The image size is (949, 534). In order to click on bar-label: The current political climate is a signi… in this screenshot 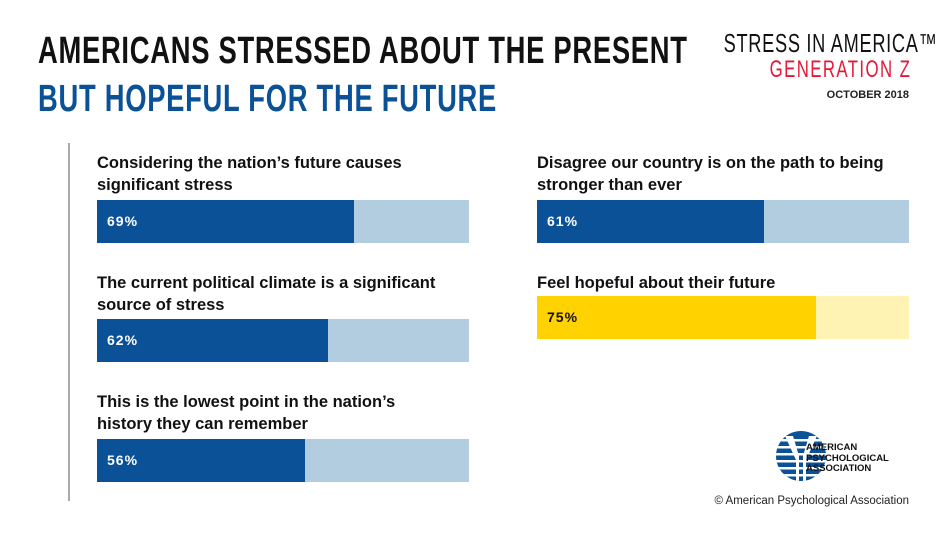, I will do `click(287, 294)`.